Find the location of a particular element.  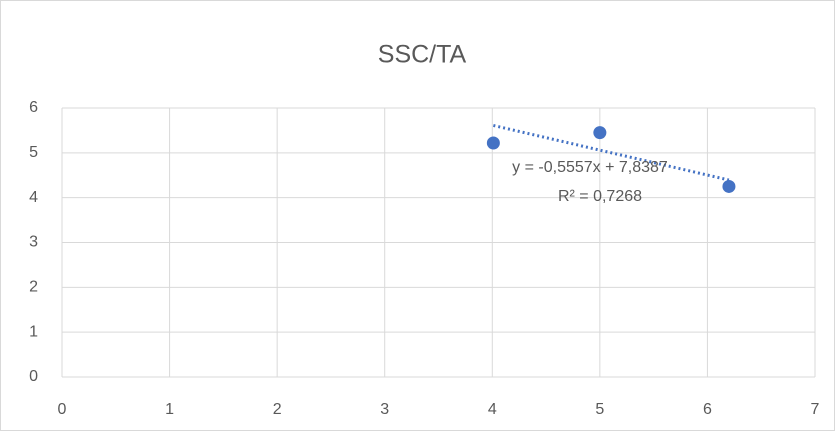

x-tick-label: 4 is located at coordinates (492, 409).